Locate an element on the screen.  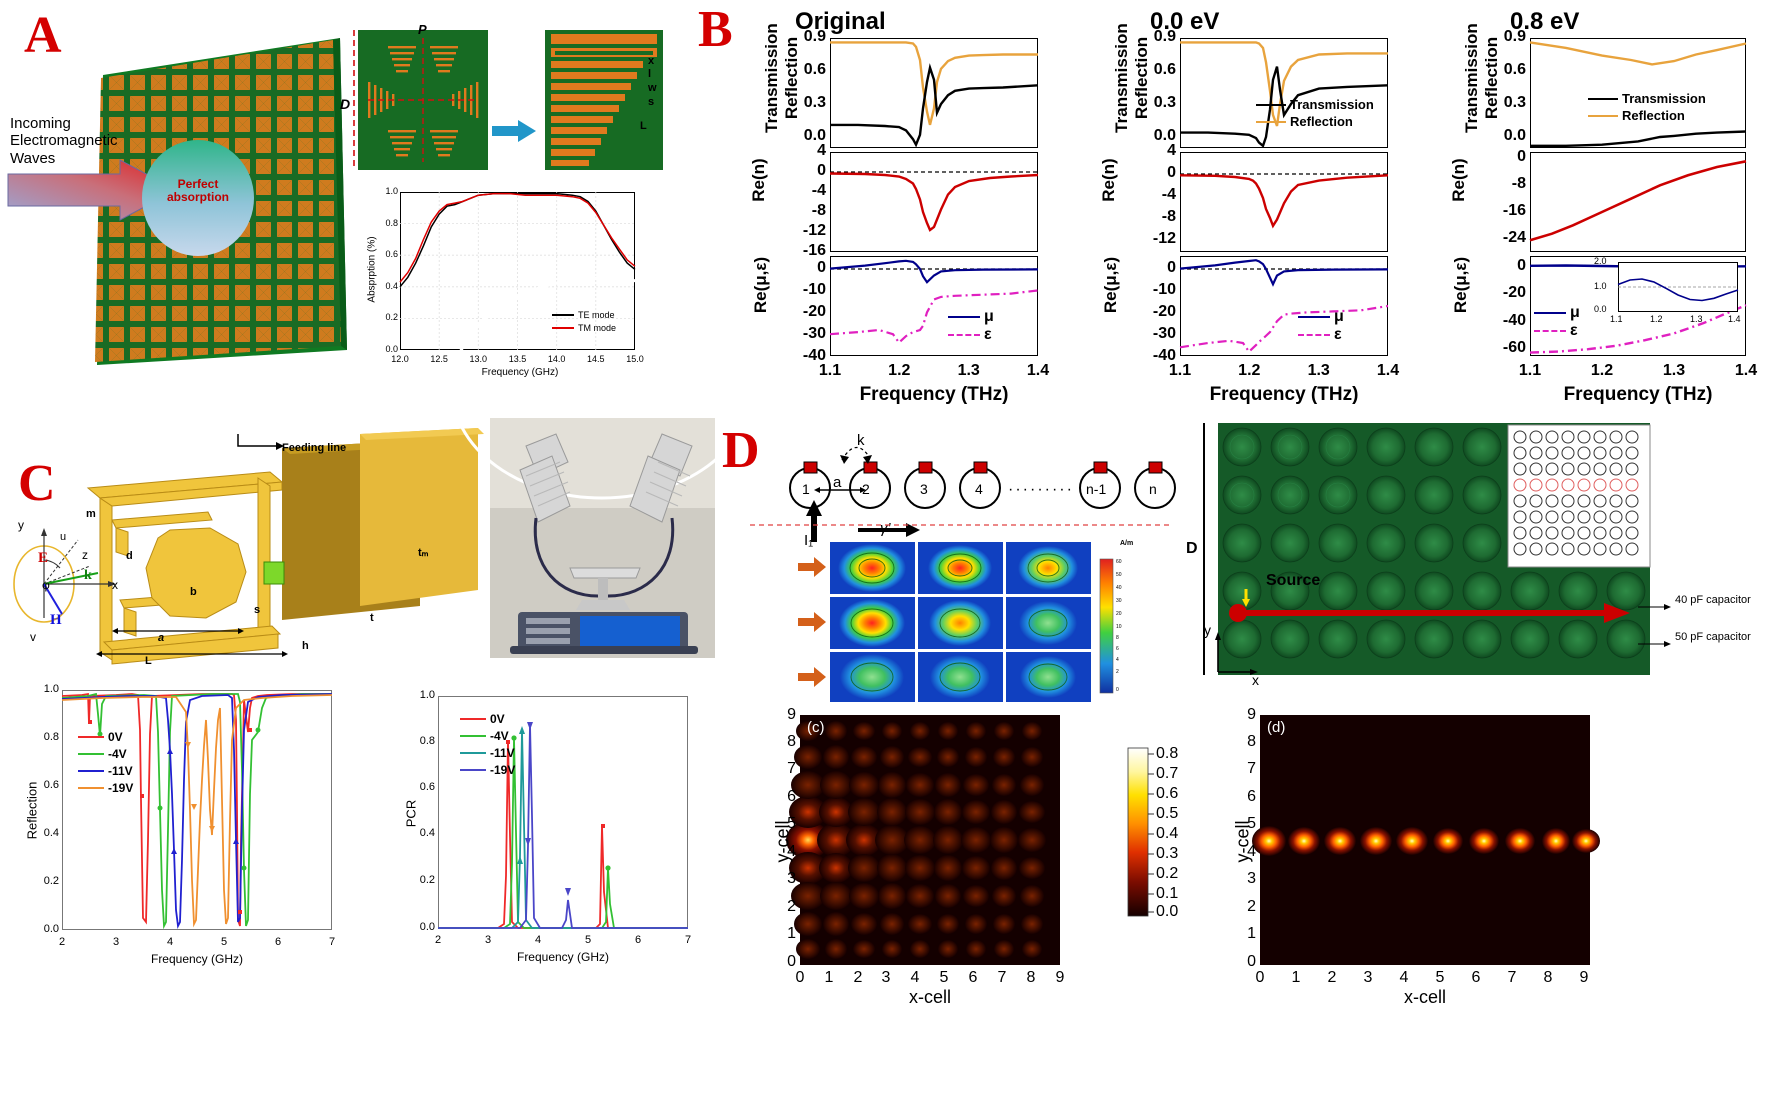
panel-d-hd-xtick-6: 6 is located at coordinates (1476, 977).